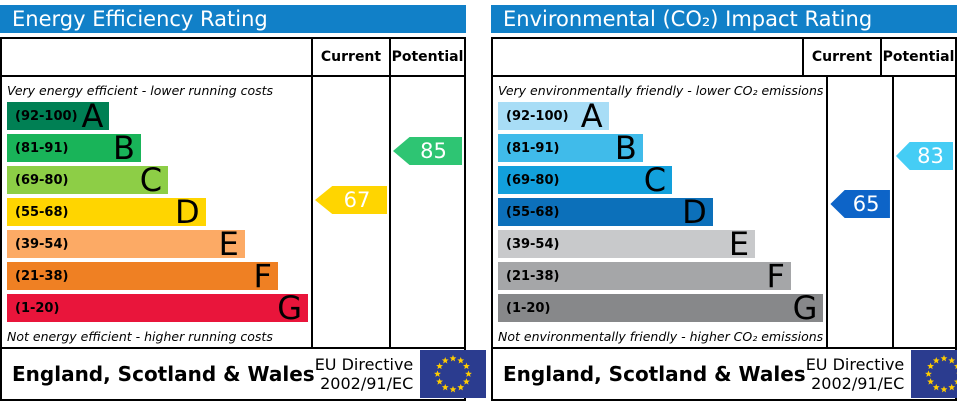 Image resolution: width=957 pixels, height=404 pixels. Describe the element at coordinates (775, 276) in the screenshot. I see `band-letter-label: F` at that location.